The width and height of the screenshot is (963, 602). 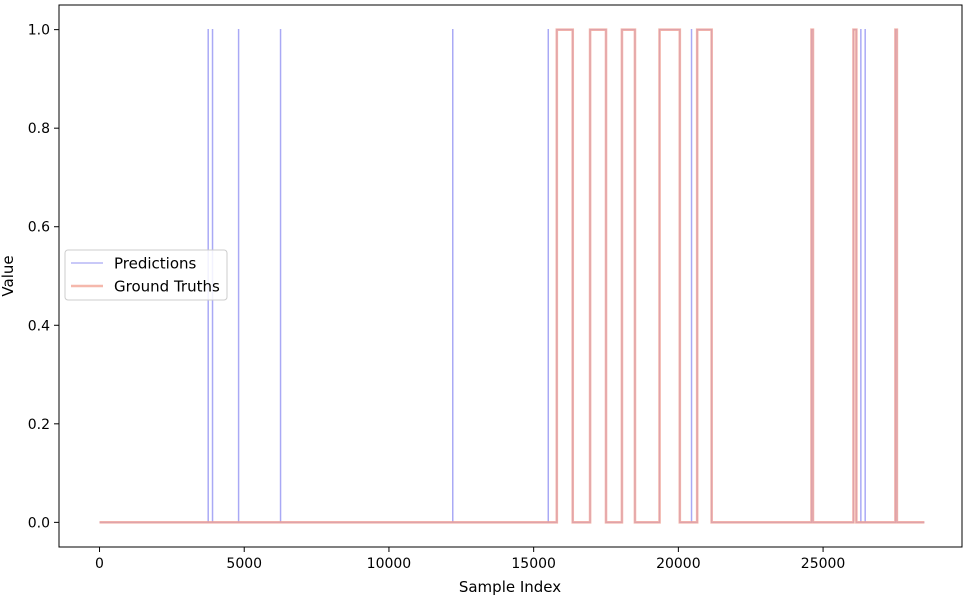 What do you see at coordinates (510, 587) in the screenshot?
I see `x-axis-label: Sample Index` at bounding box center [510, 587].